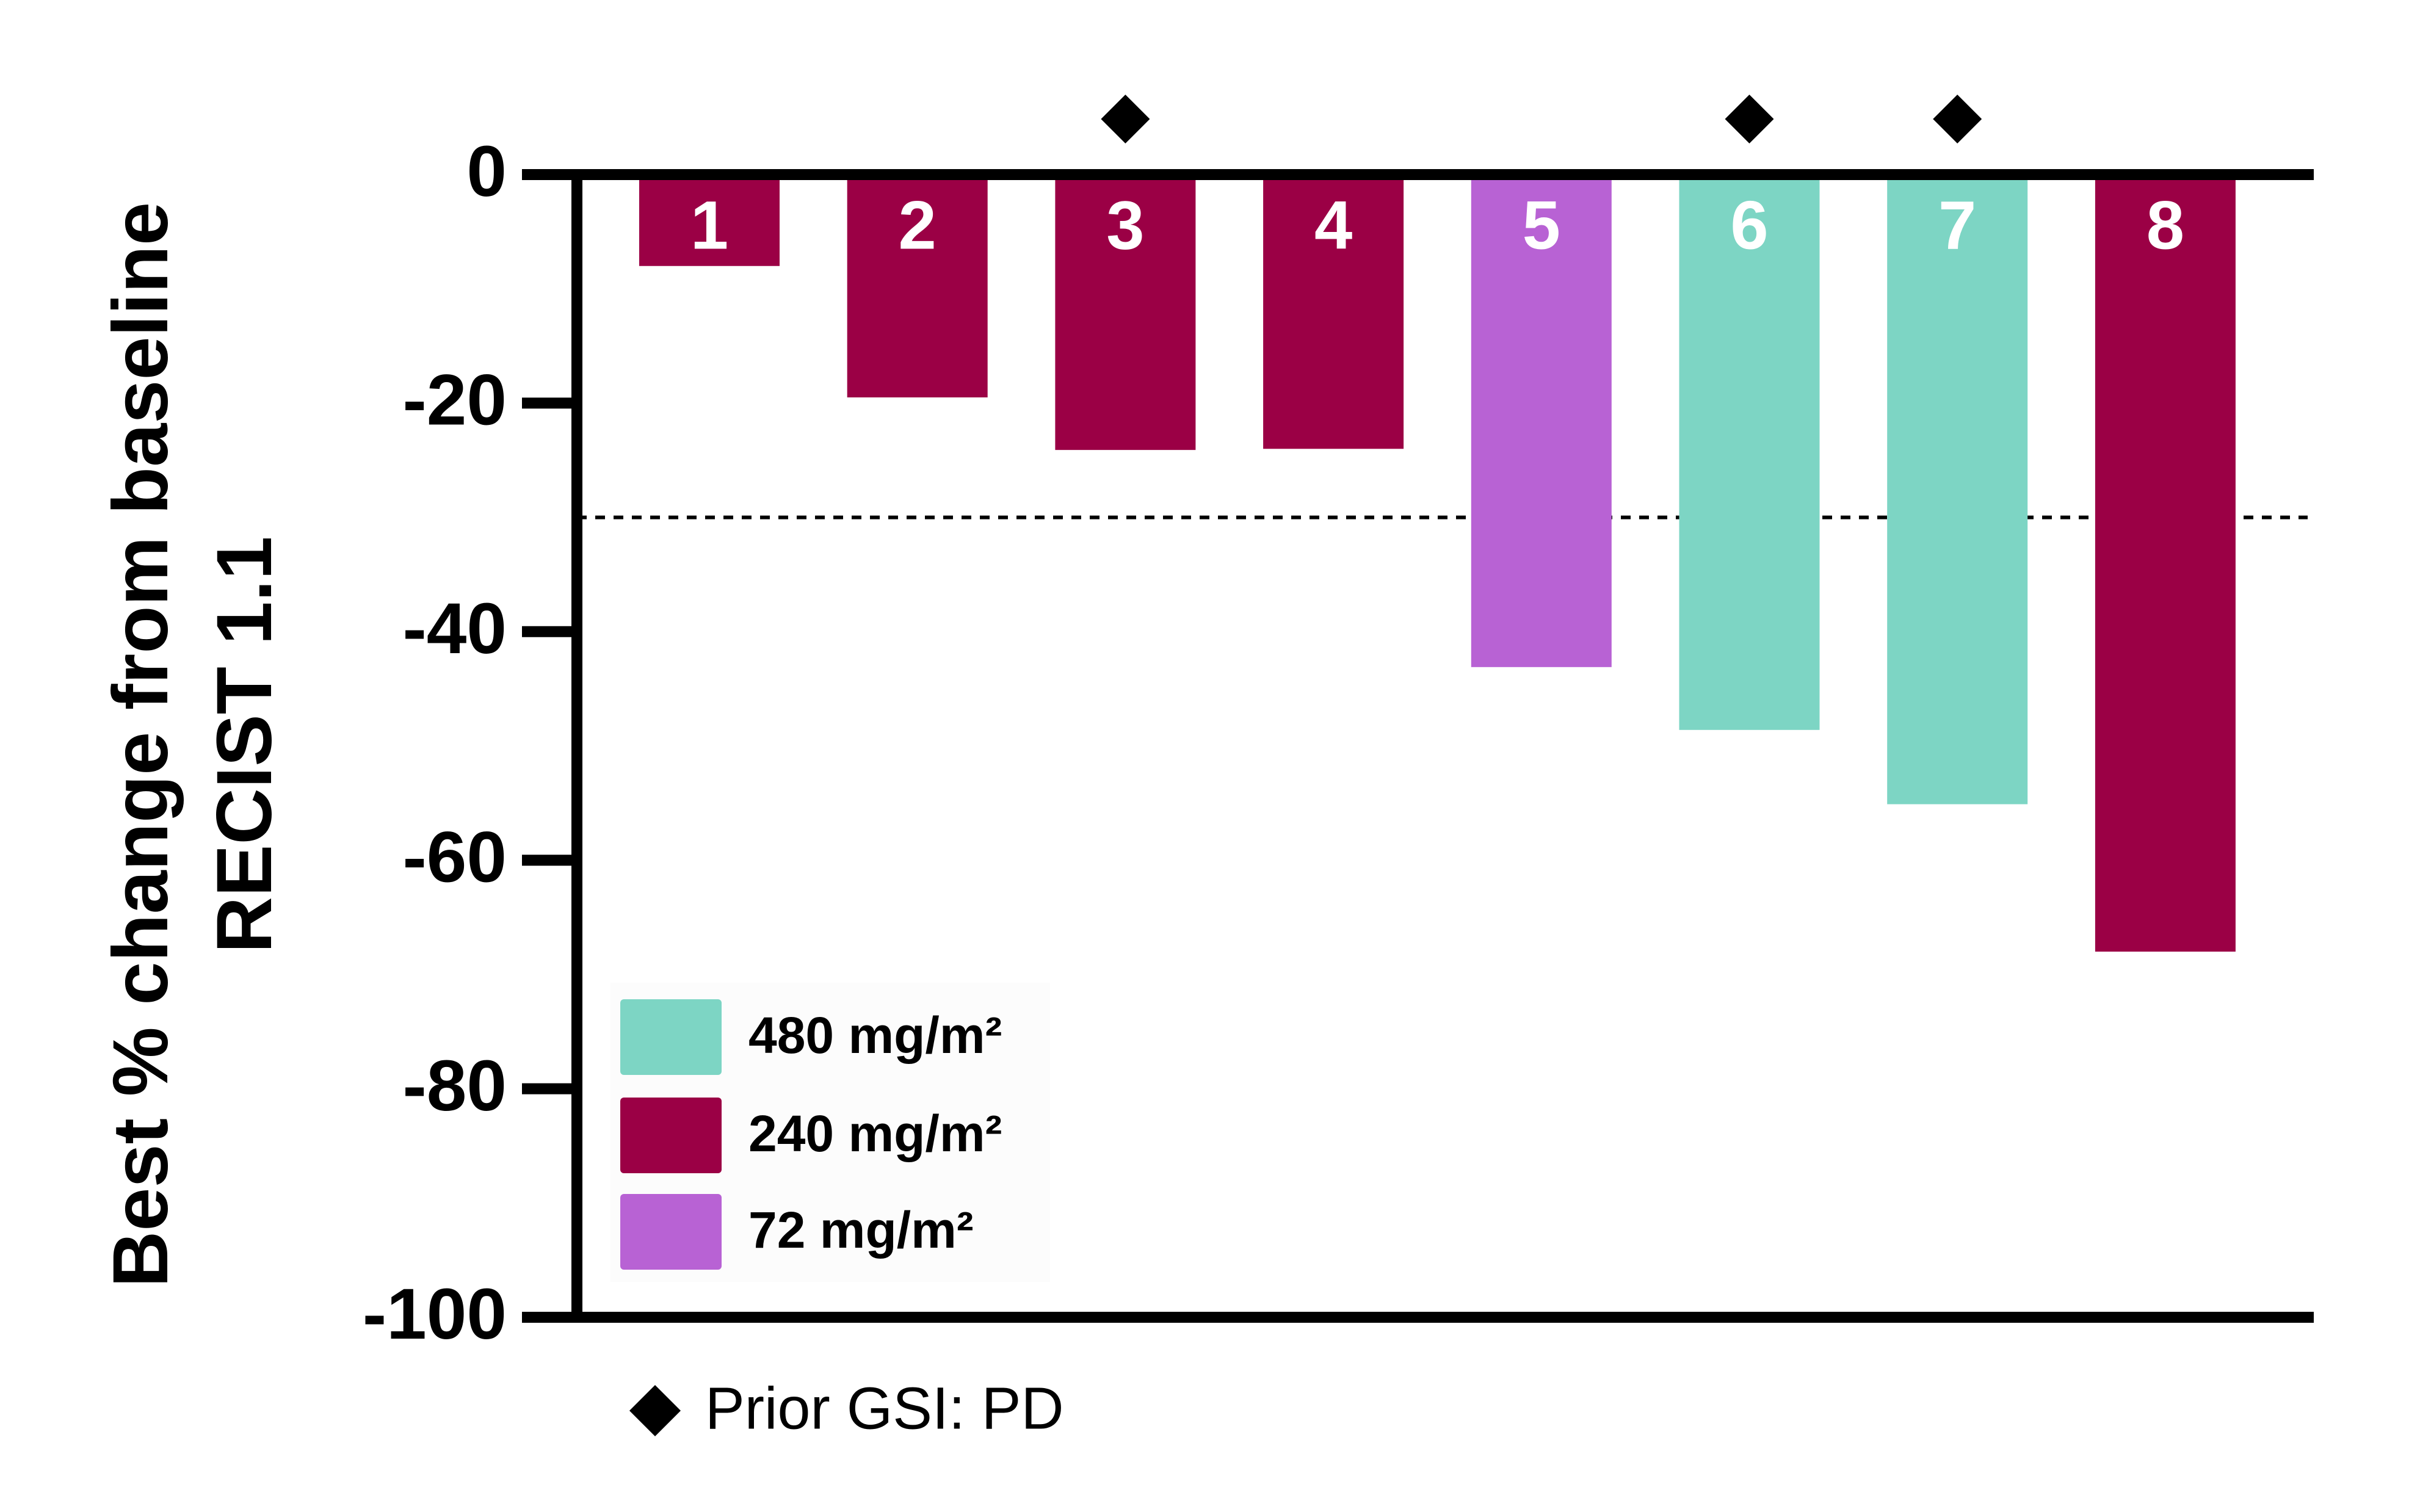 This screenshot has height=1512, width=2420. What do you see at coordinates (1333, 225) in the screenshot?
I see `category-label: 4` at bounding box center [1333, 225].